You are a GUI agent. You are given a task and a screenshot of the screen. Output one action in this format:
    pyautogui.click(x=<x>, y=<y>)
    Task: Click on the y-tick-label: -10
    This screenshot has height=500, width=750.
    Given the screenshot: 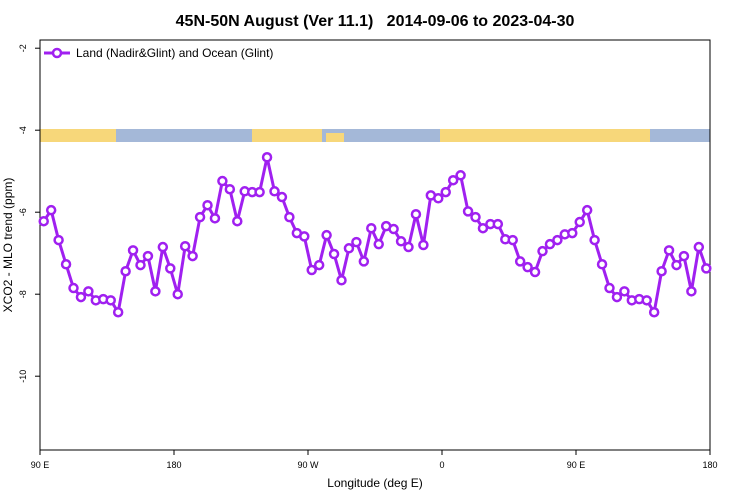 What is the action you would take?
    pyautogui.click(x=23, y=376)
    